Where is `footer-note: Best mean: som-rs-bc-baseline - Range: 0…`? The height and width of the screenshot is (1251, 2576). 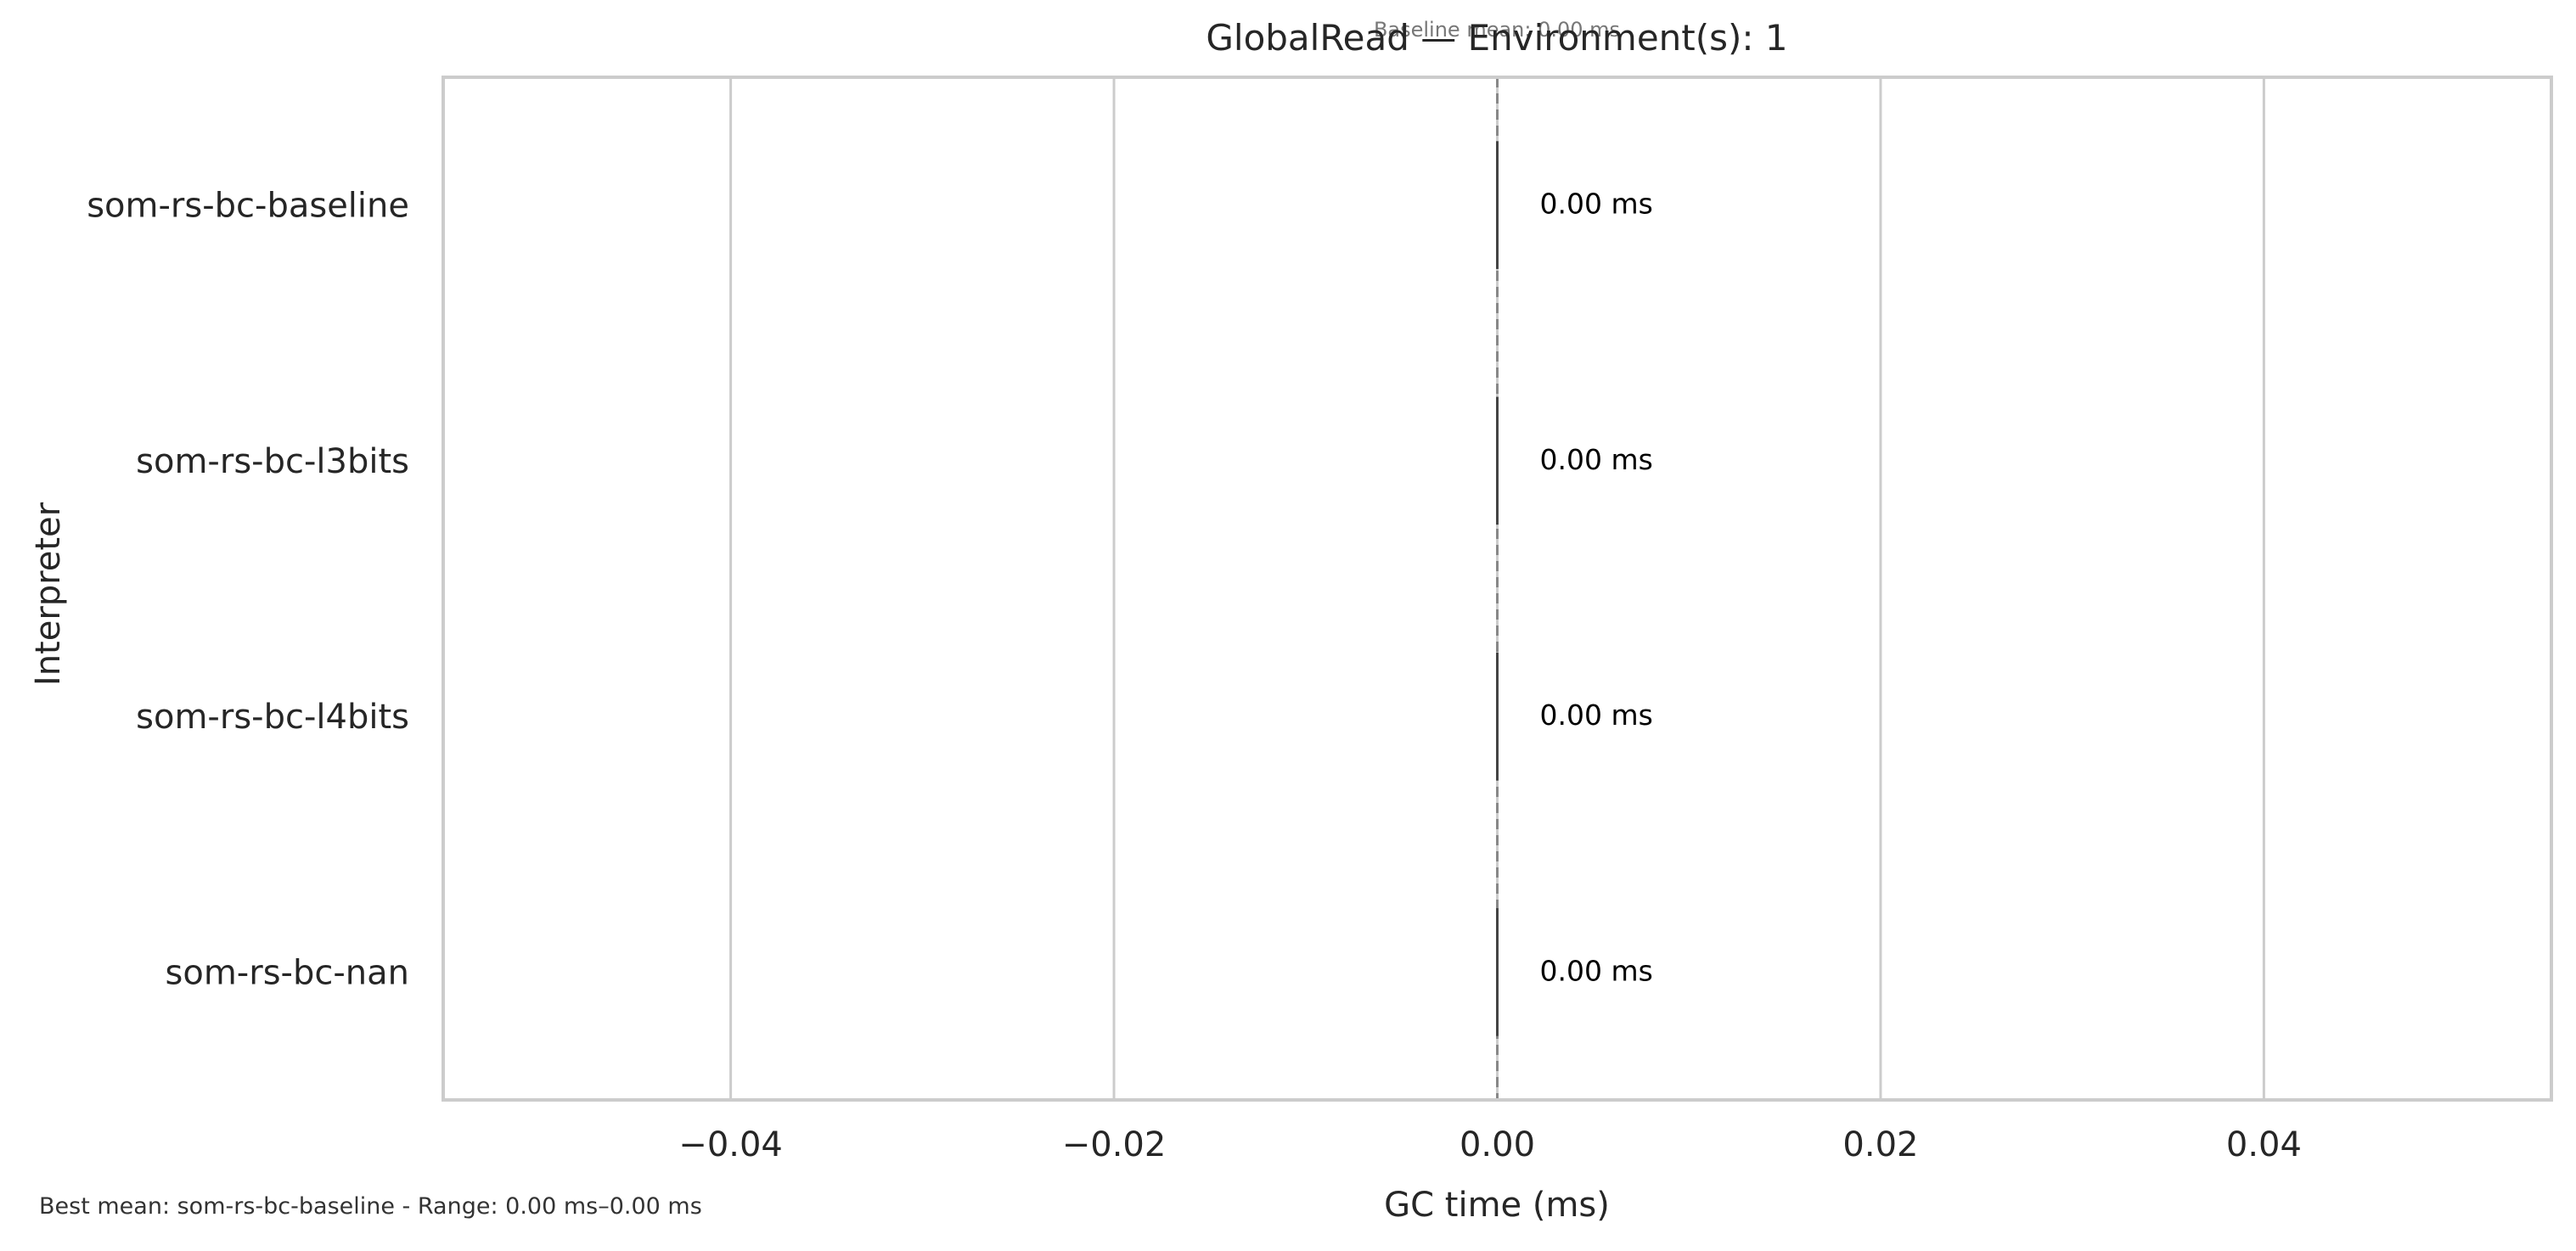 footer-note: Best mean: som-rs-bc-baseline - Range: 0… is located at coordinates (370, 1206).